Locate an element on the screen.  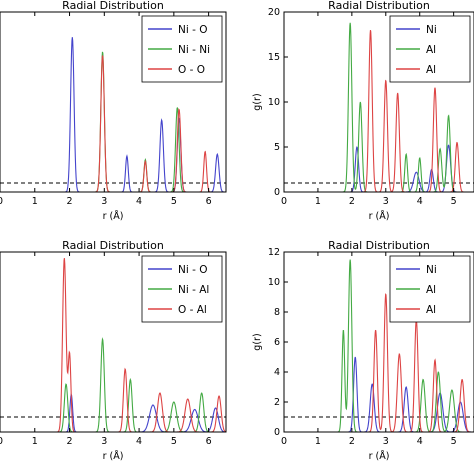
legend-label: Ni - Ni is located at coordinates (194, 50).